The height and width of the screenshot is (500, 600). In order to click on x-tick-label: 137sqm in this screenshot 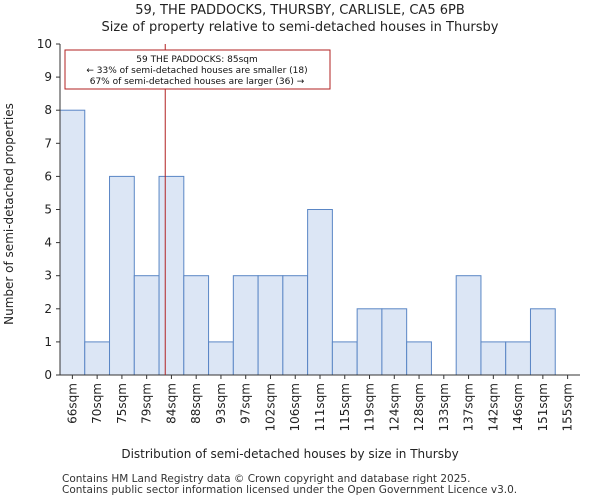, I will do `click(469, 407)`.